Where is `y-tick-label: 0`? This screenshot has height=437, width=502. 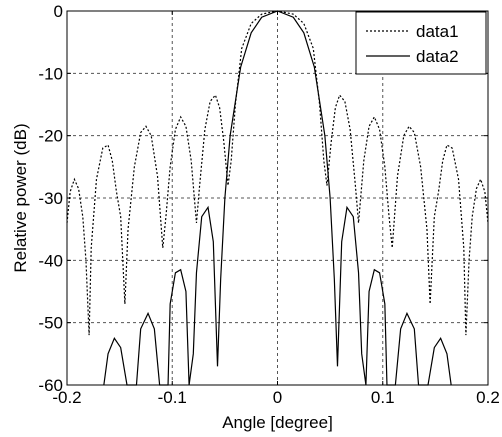
y-tick-label: 0 is located at coordinates (58, 11).